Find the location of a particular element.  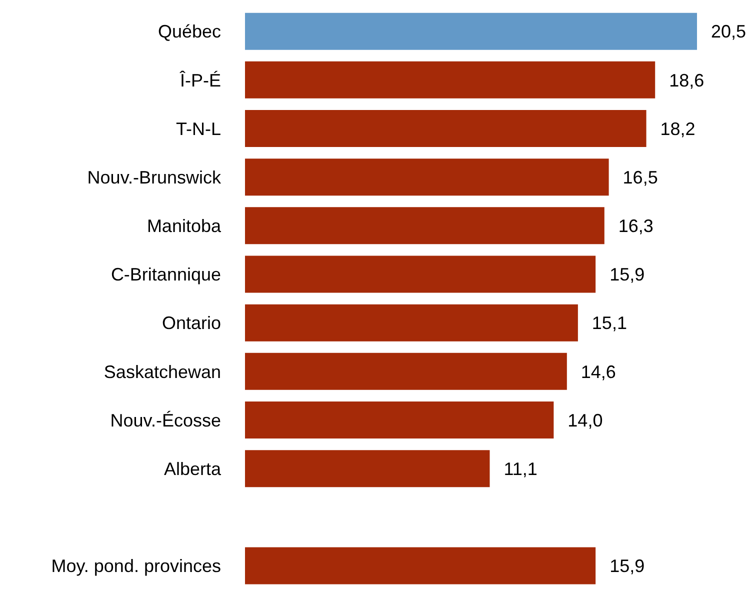

y-tick-label: Nouv.-Brunswick is located at coordinates (154, 177).